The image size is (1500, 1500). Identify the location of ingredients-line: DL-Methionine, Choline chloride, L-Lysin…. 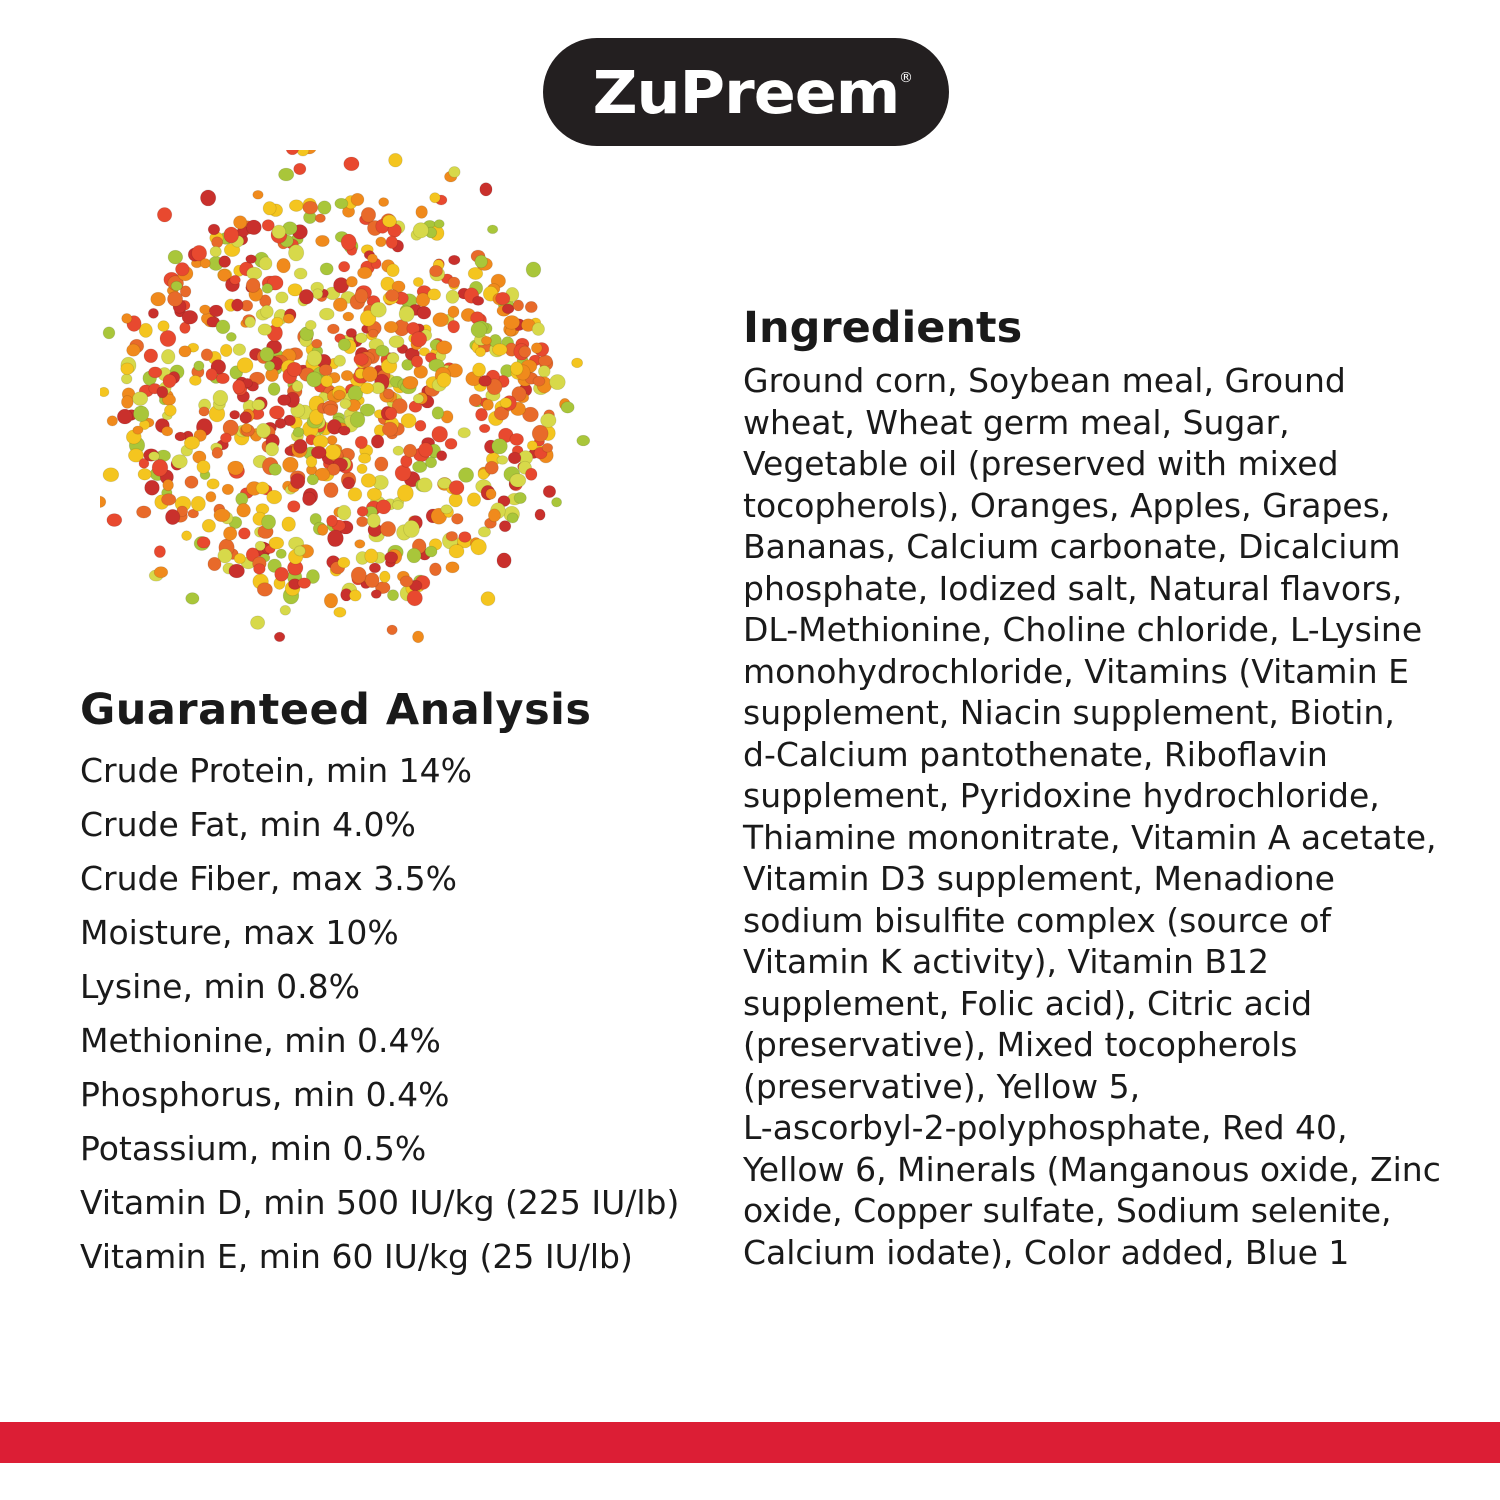
(1083, 629).